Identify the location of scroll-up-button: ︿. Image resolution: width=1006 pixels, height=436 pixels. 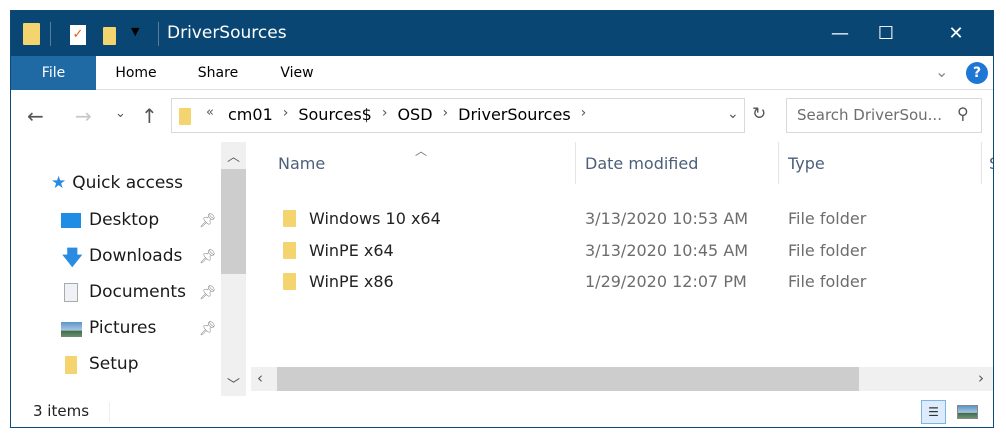
(234, 157).